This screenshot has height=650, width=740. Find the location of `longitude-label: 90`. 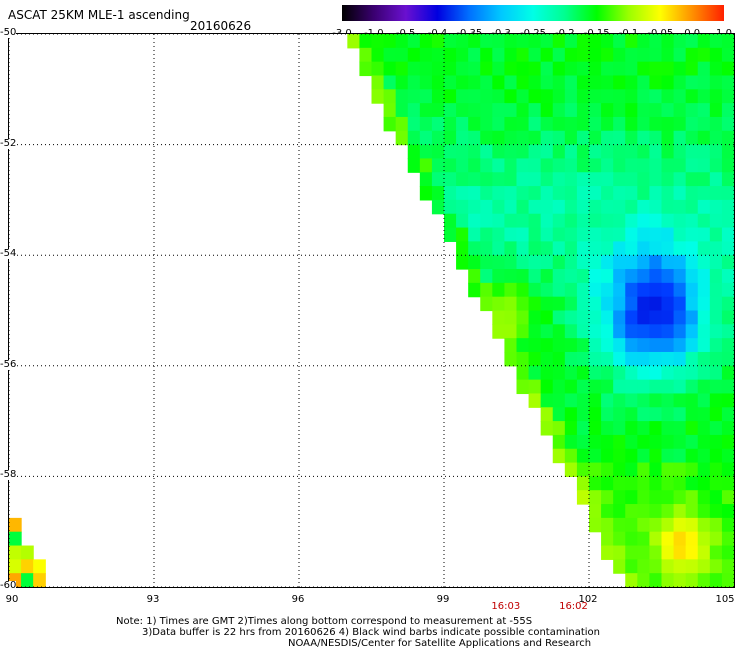

longitude-label: 90 is located at coordinates (12, 599).